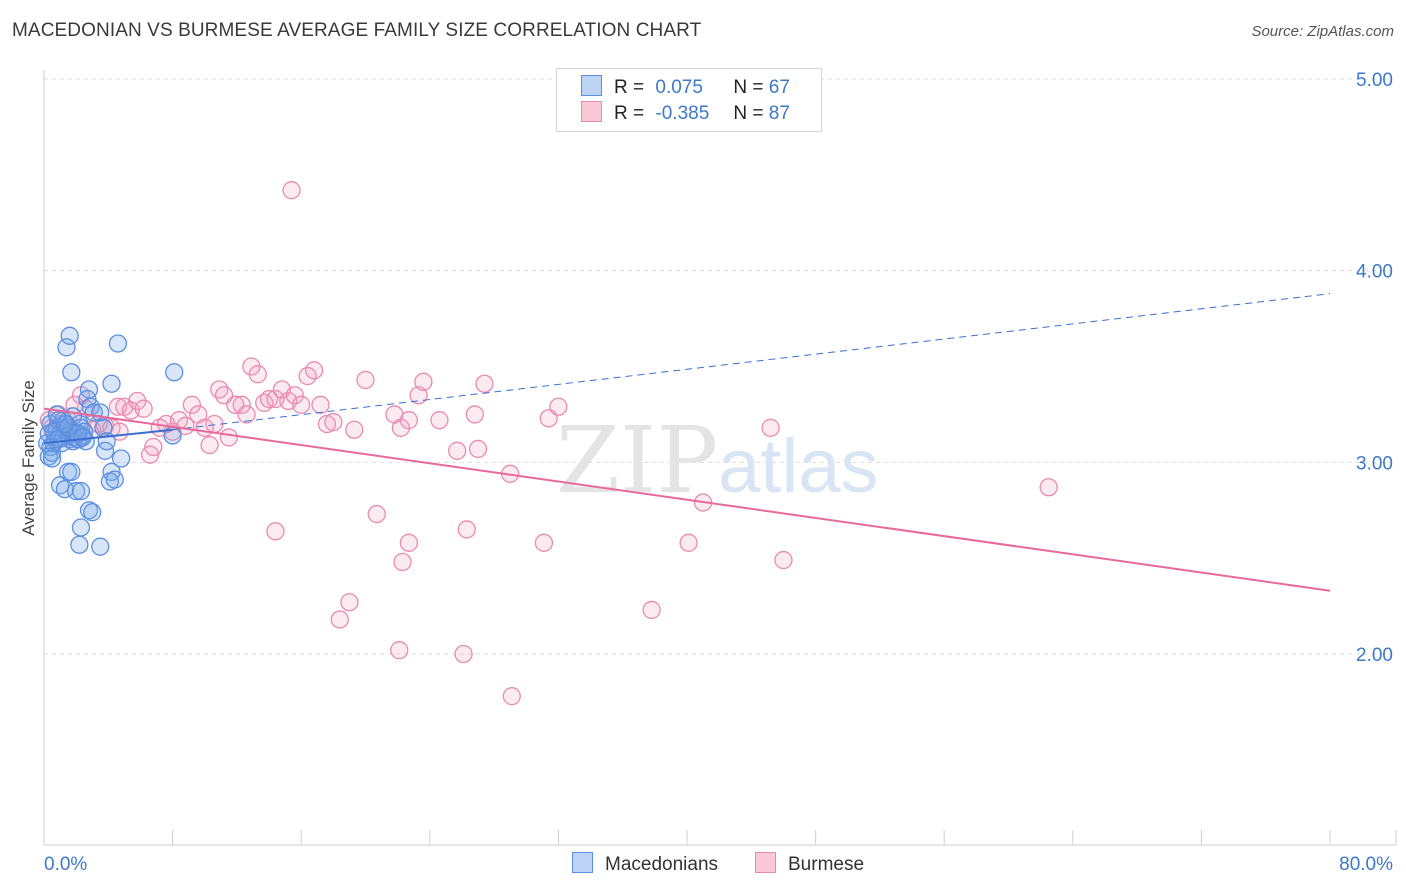  I want to click on source-credit: Source: ZipAtlas.com, so click(1322, 31).